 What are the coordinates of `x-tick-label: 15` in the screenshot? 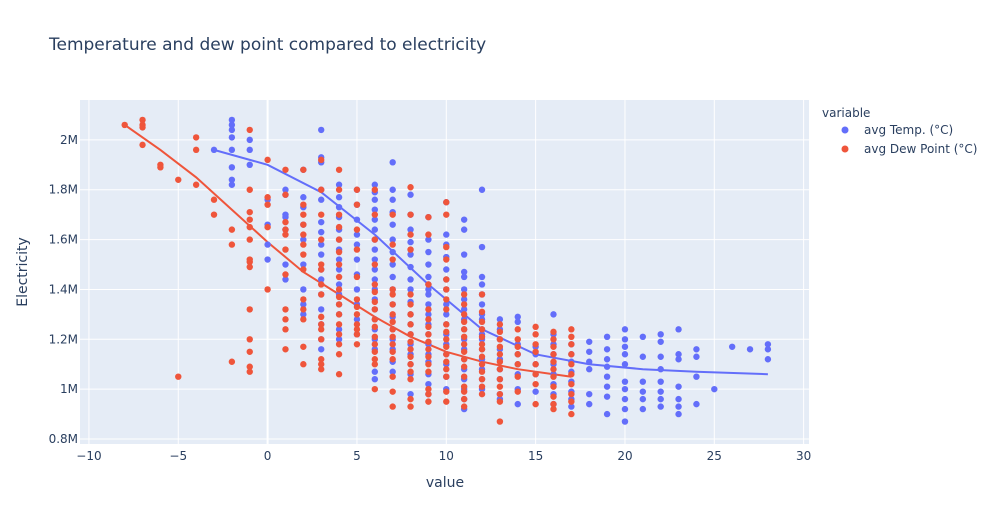 It's located at (535, 456).